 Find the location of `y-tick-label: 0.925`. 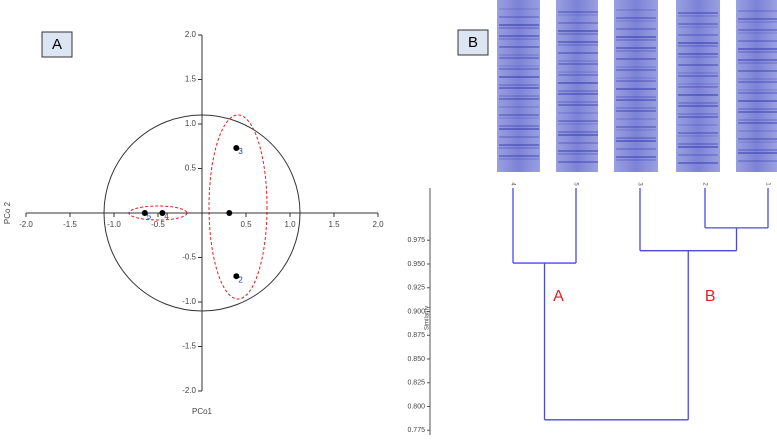

y-tick-label: 0.925 is located at coordinates (416, 288).